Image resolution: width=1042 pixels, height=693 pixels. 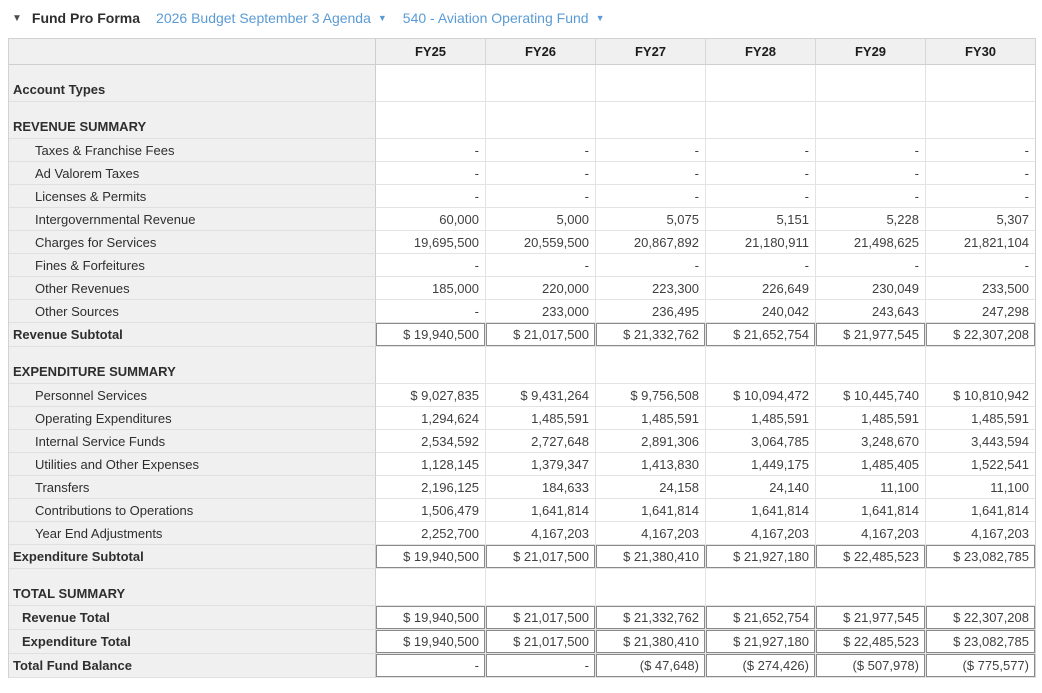 What do you see at coordinates (981, 642) in the screenshot?
I see `cell-fy30: $ 23,082,785` at bounding box center [981, 642].